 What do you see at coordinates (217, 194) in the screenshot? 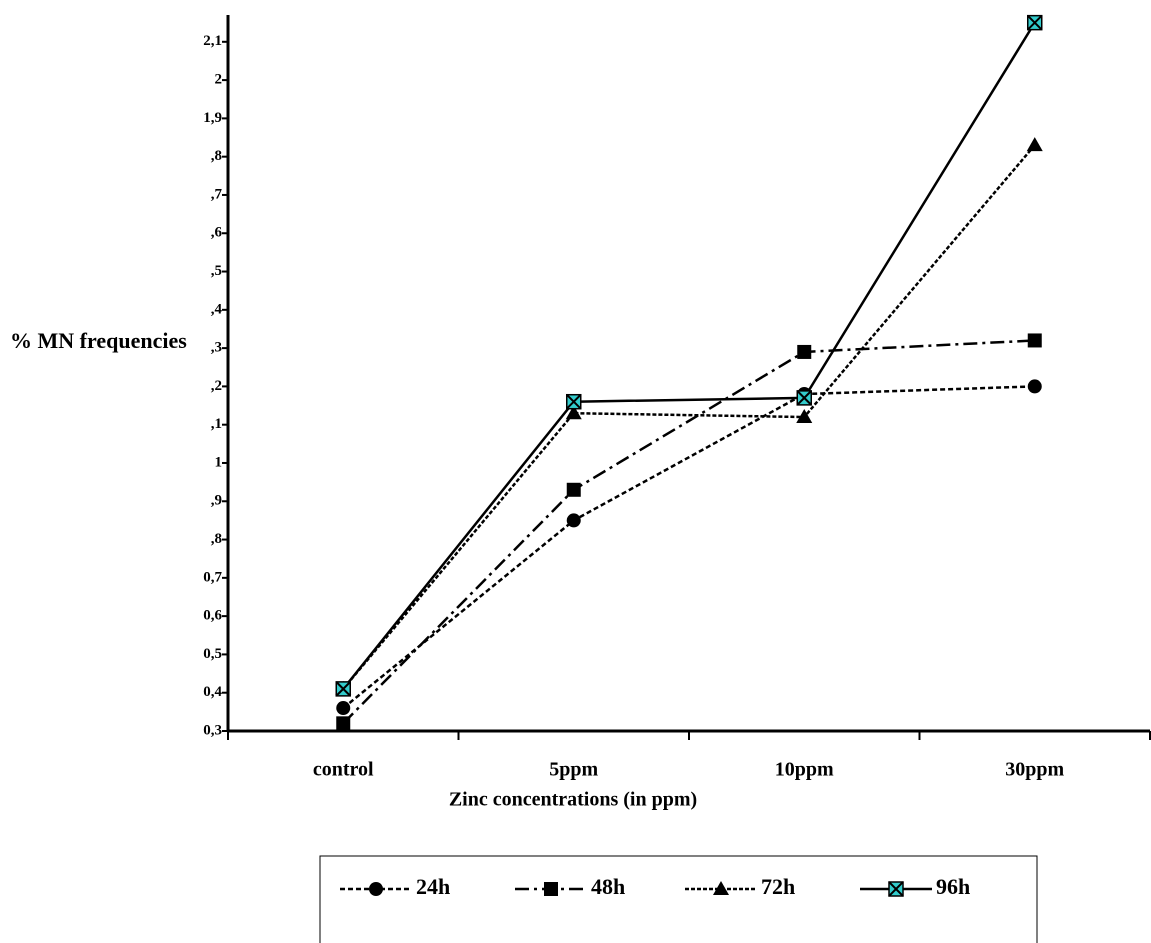
I see `y-tick-label: ,7` at bounding box center [217, 194].